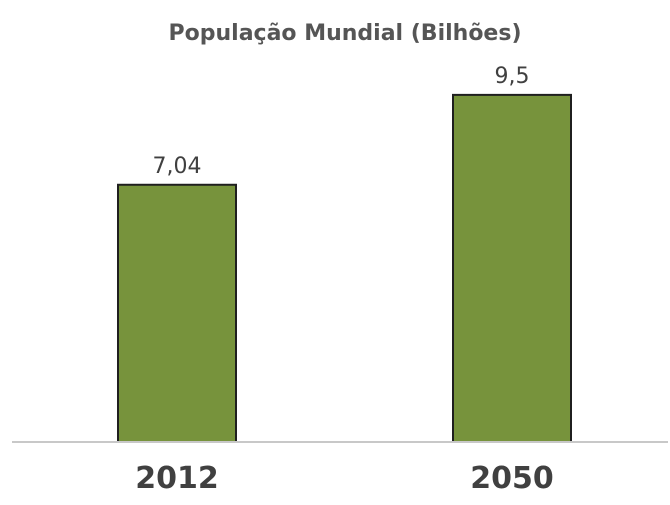 The width and height of the screenshot is (670, 505). Describe the element at coordinates (512, 76) in the screenshot. I see `data-label-2050: 9,5` at that location.